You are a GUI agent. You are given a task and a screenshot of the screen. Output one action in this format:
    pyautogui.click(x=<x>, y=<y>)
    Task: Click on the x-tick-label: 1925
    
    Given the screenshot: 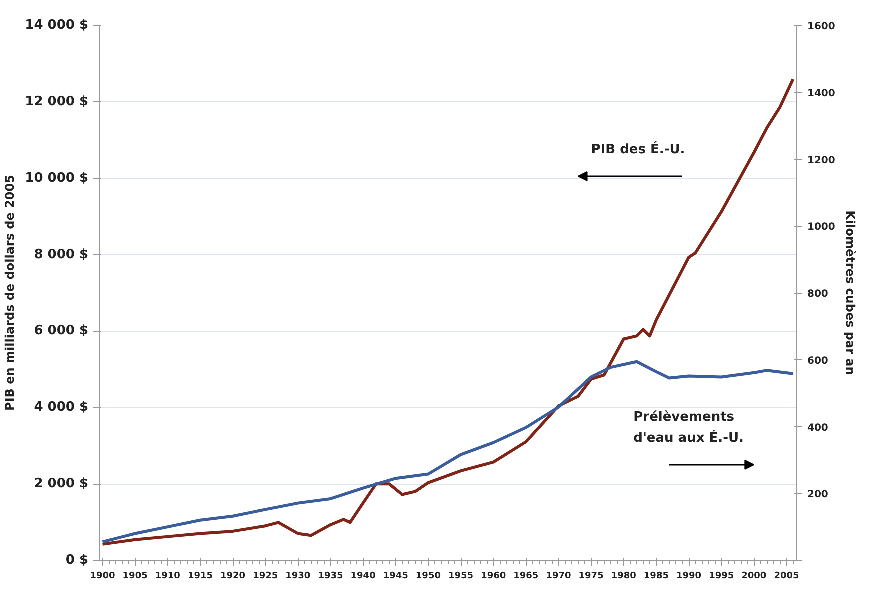 What is the action you would take?
    pyautogui.click(x=265, y=577)
    